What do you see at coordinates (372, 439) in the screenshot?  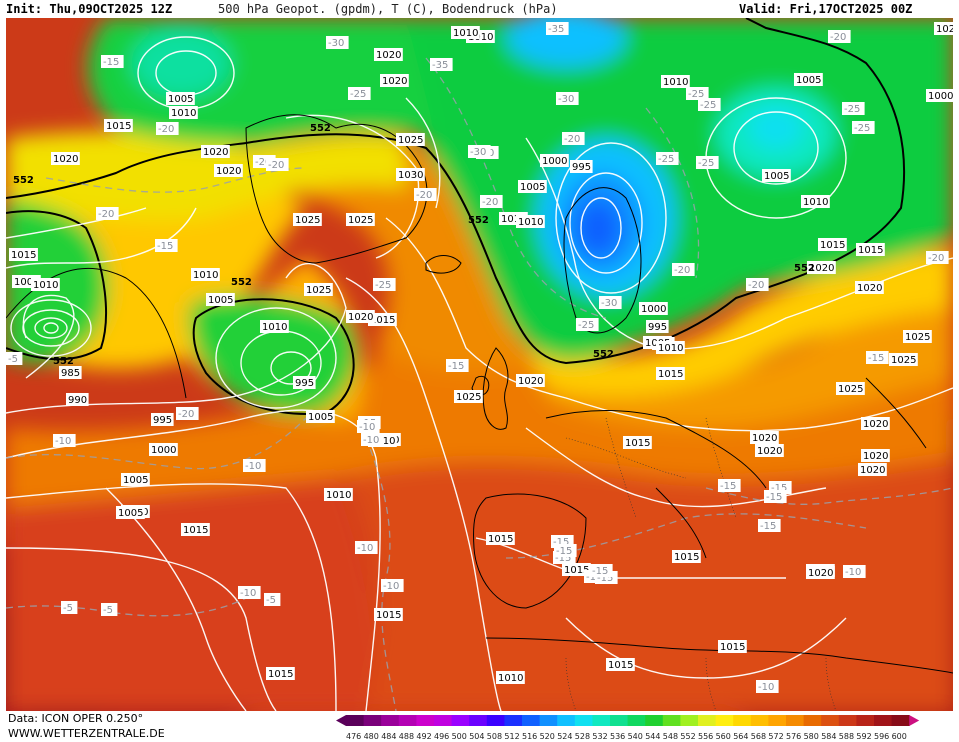 I see `temperature-label: -10` at bounding box center [372, 439].